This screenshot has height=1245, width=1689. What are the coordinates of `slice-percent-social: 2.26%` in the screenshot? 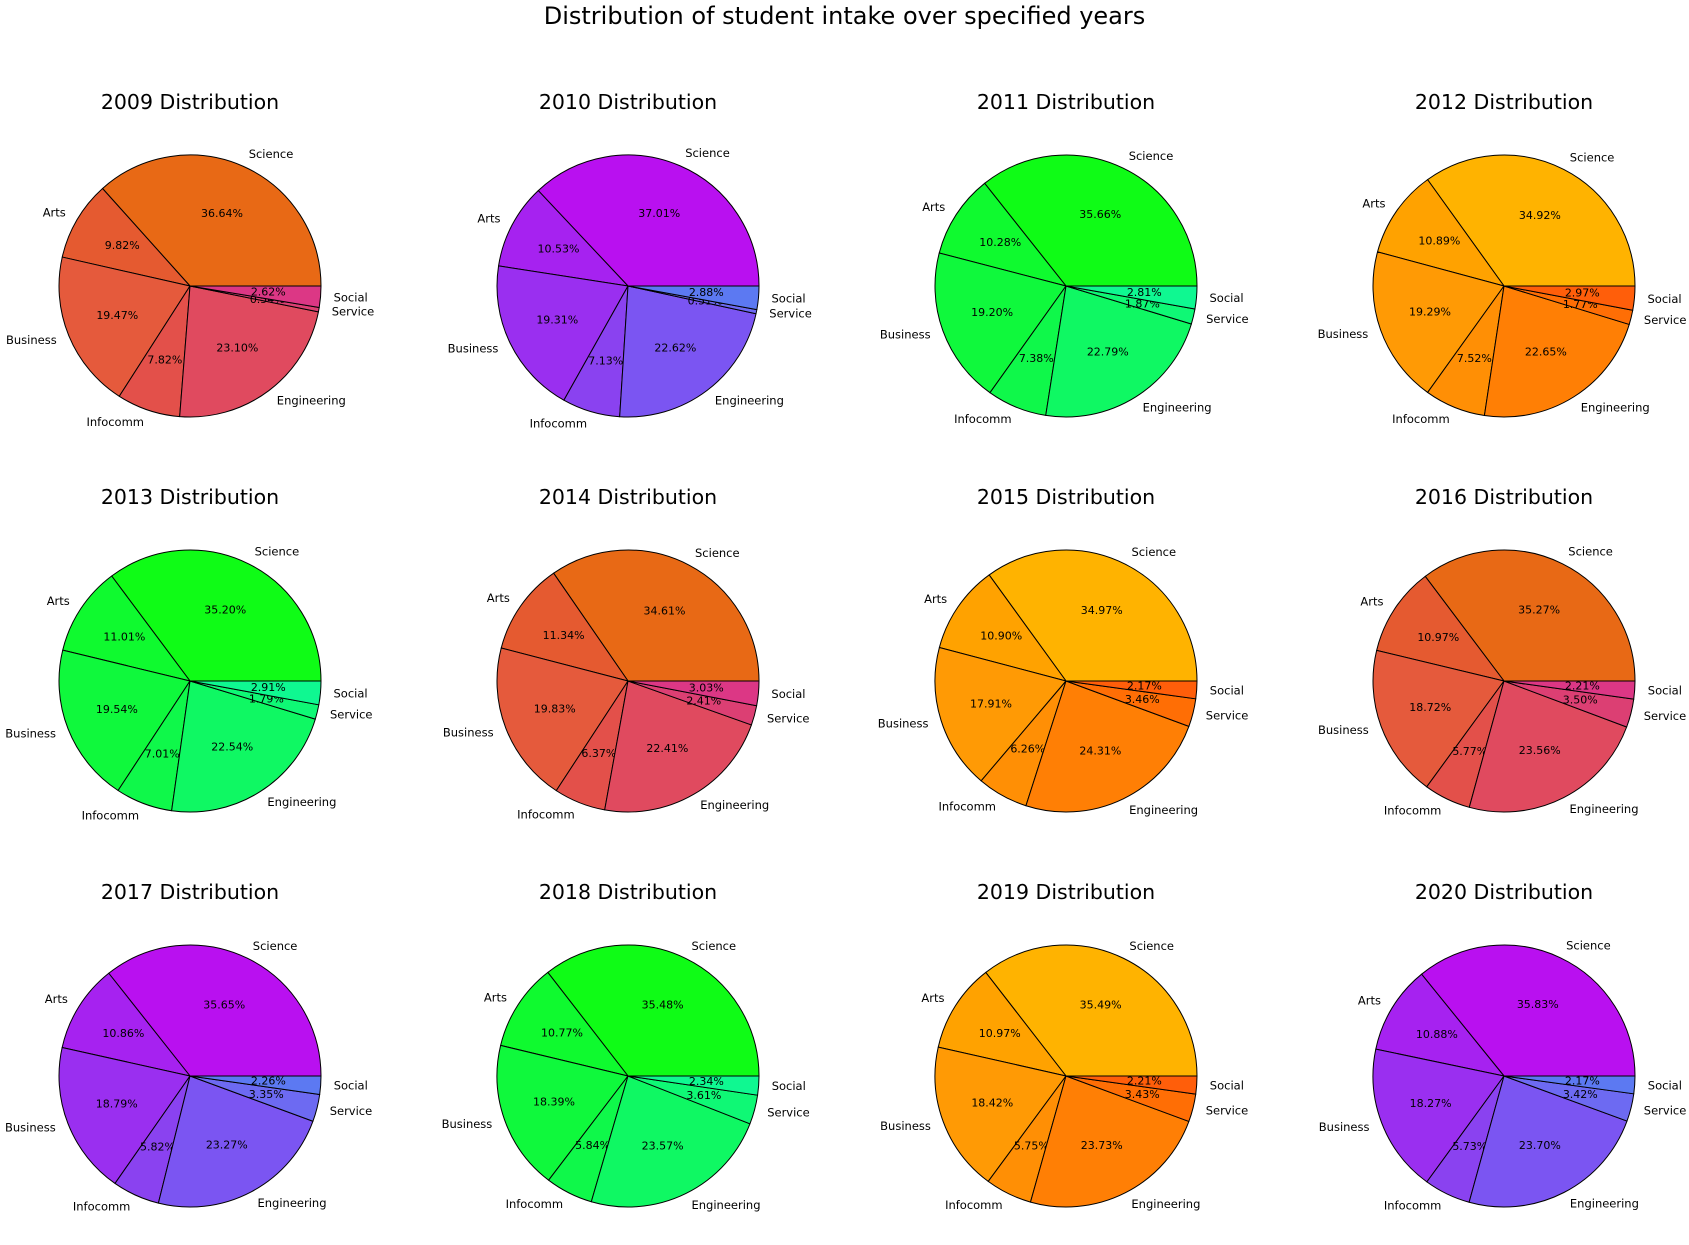 It's located at (268, 1081).